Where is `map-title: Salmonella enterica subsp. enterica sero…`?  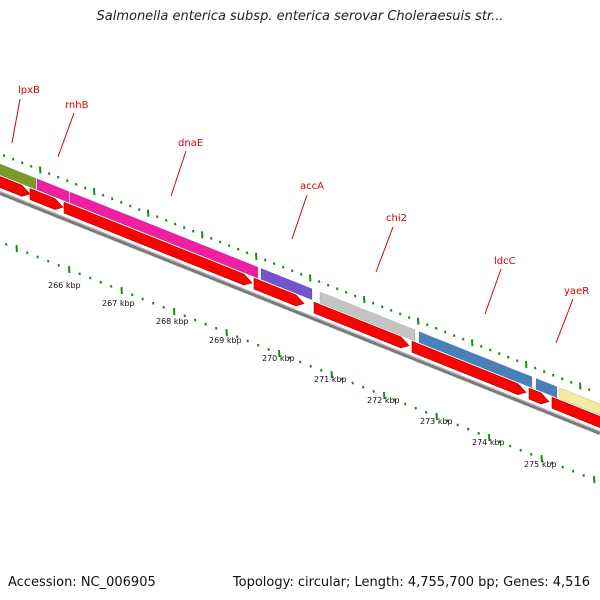 map-title: Salmonella enterica subsp. enterica sero… is located at coordinates (300, 16).